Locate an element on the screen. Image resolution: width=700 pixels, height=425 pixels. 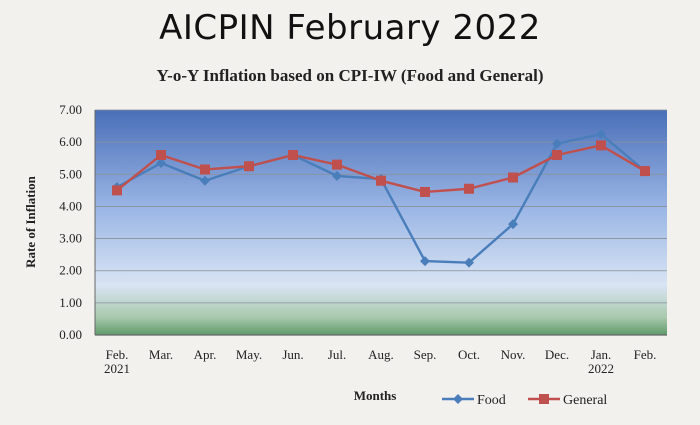
x-tick-label: Dec. is located at coordinates (557, 354).